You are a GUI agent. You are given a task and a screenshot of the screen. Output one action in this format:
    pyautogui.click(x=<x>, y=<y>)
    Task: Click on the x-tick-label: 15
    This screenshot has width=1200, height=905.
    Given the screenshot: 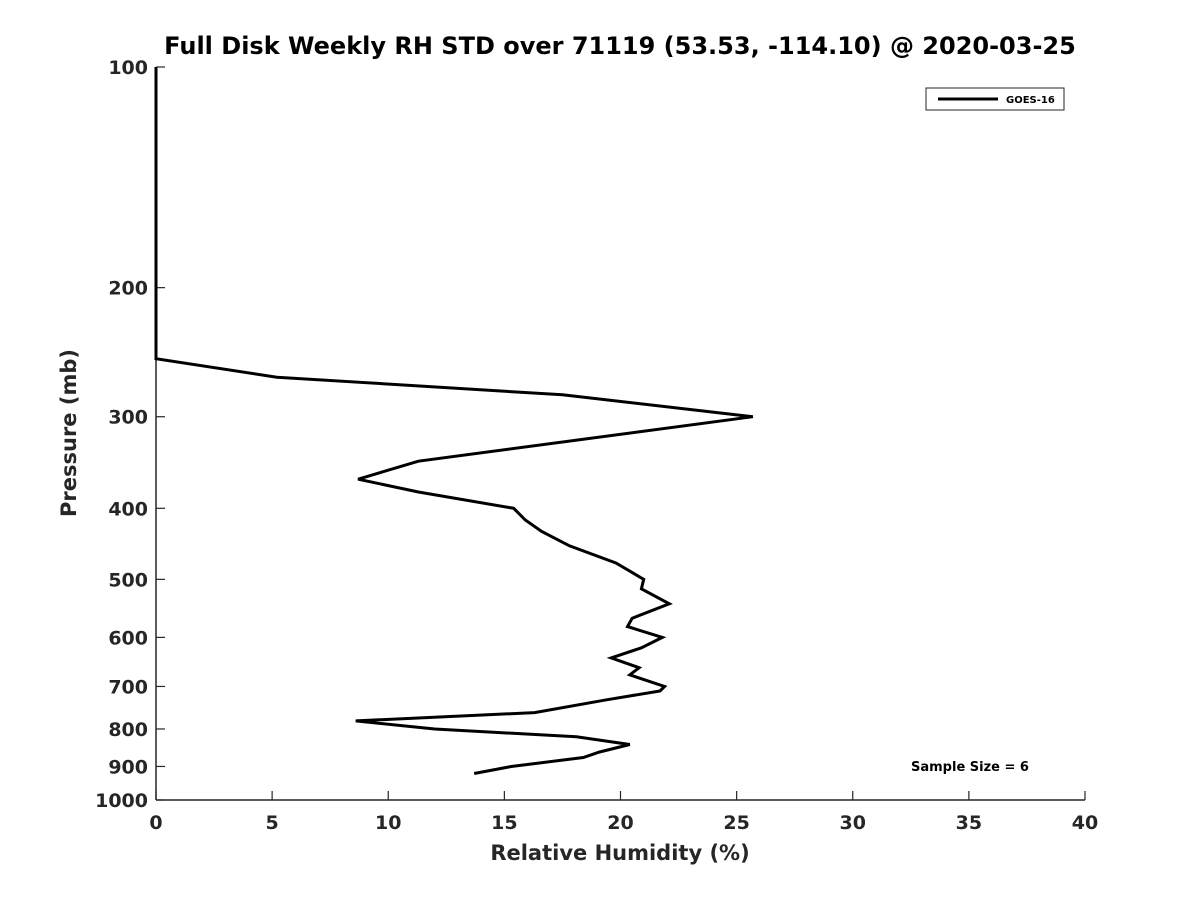 What is the action you would take?
    pyautogui.click(x=504, y=823)
    